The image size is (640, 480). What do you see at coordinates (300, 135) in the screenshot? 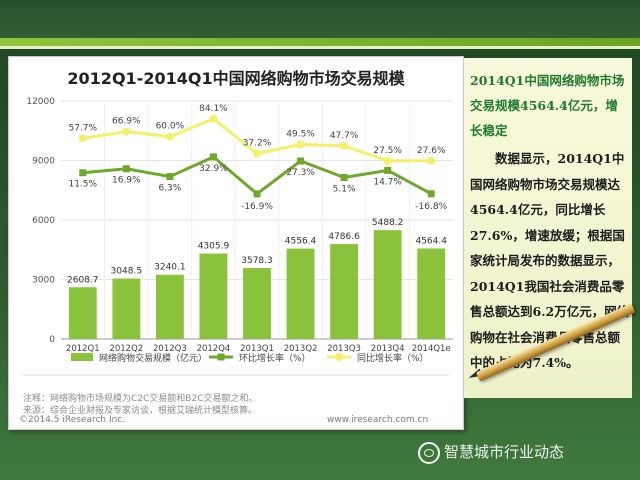
I see `yoy-label: 49.5%` at bounding box center [300, 135].